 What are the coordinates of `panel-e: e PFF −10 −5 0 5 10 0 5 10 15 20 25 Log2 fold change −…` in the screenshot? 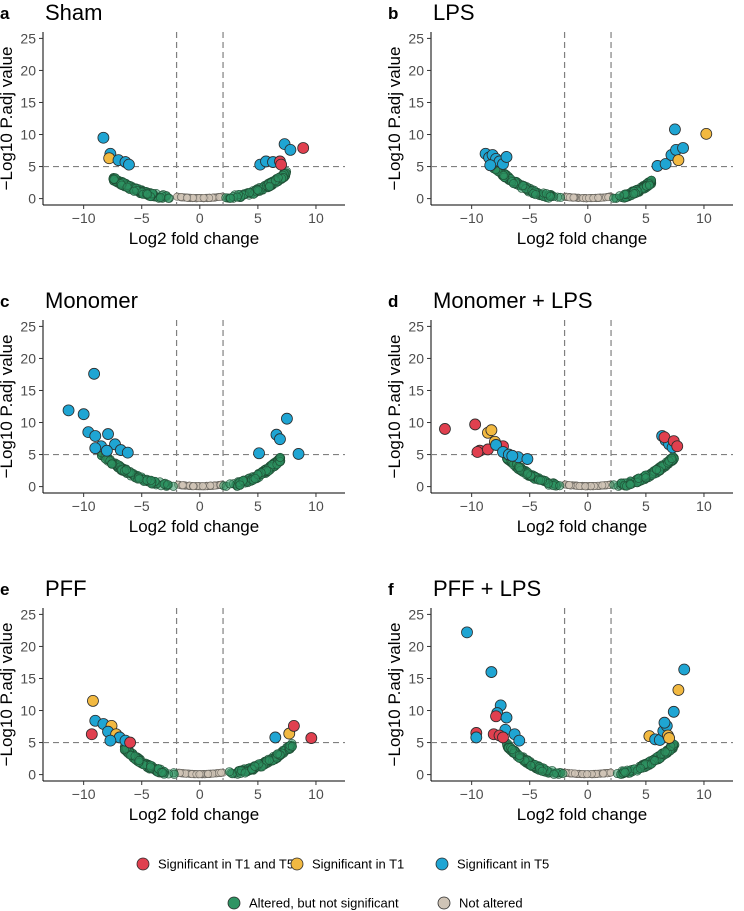 It's located at (172, 700).